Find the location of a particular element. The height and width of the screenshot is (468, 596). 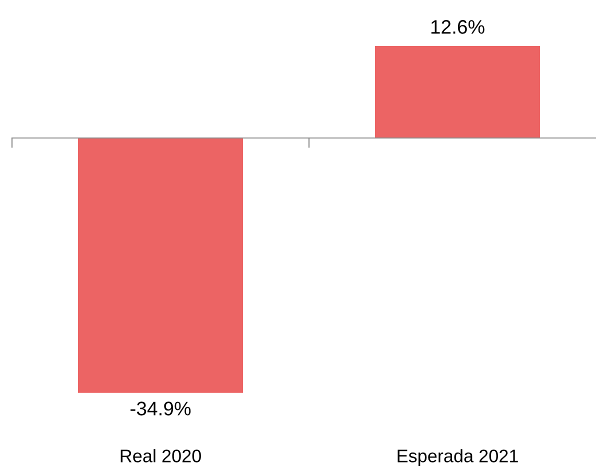

data-label: 12.6% is located at coordinates (457, 27).